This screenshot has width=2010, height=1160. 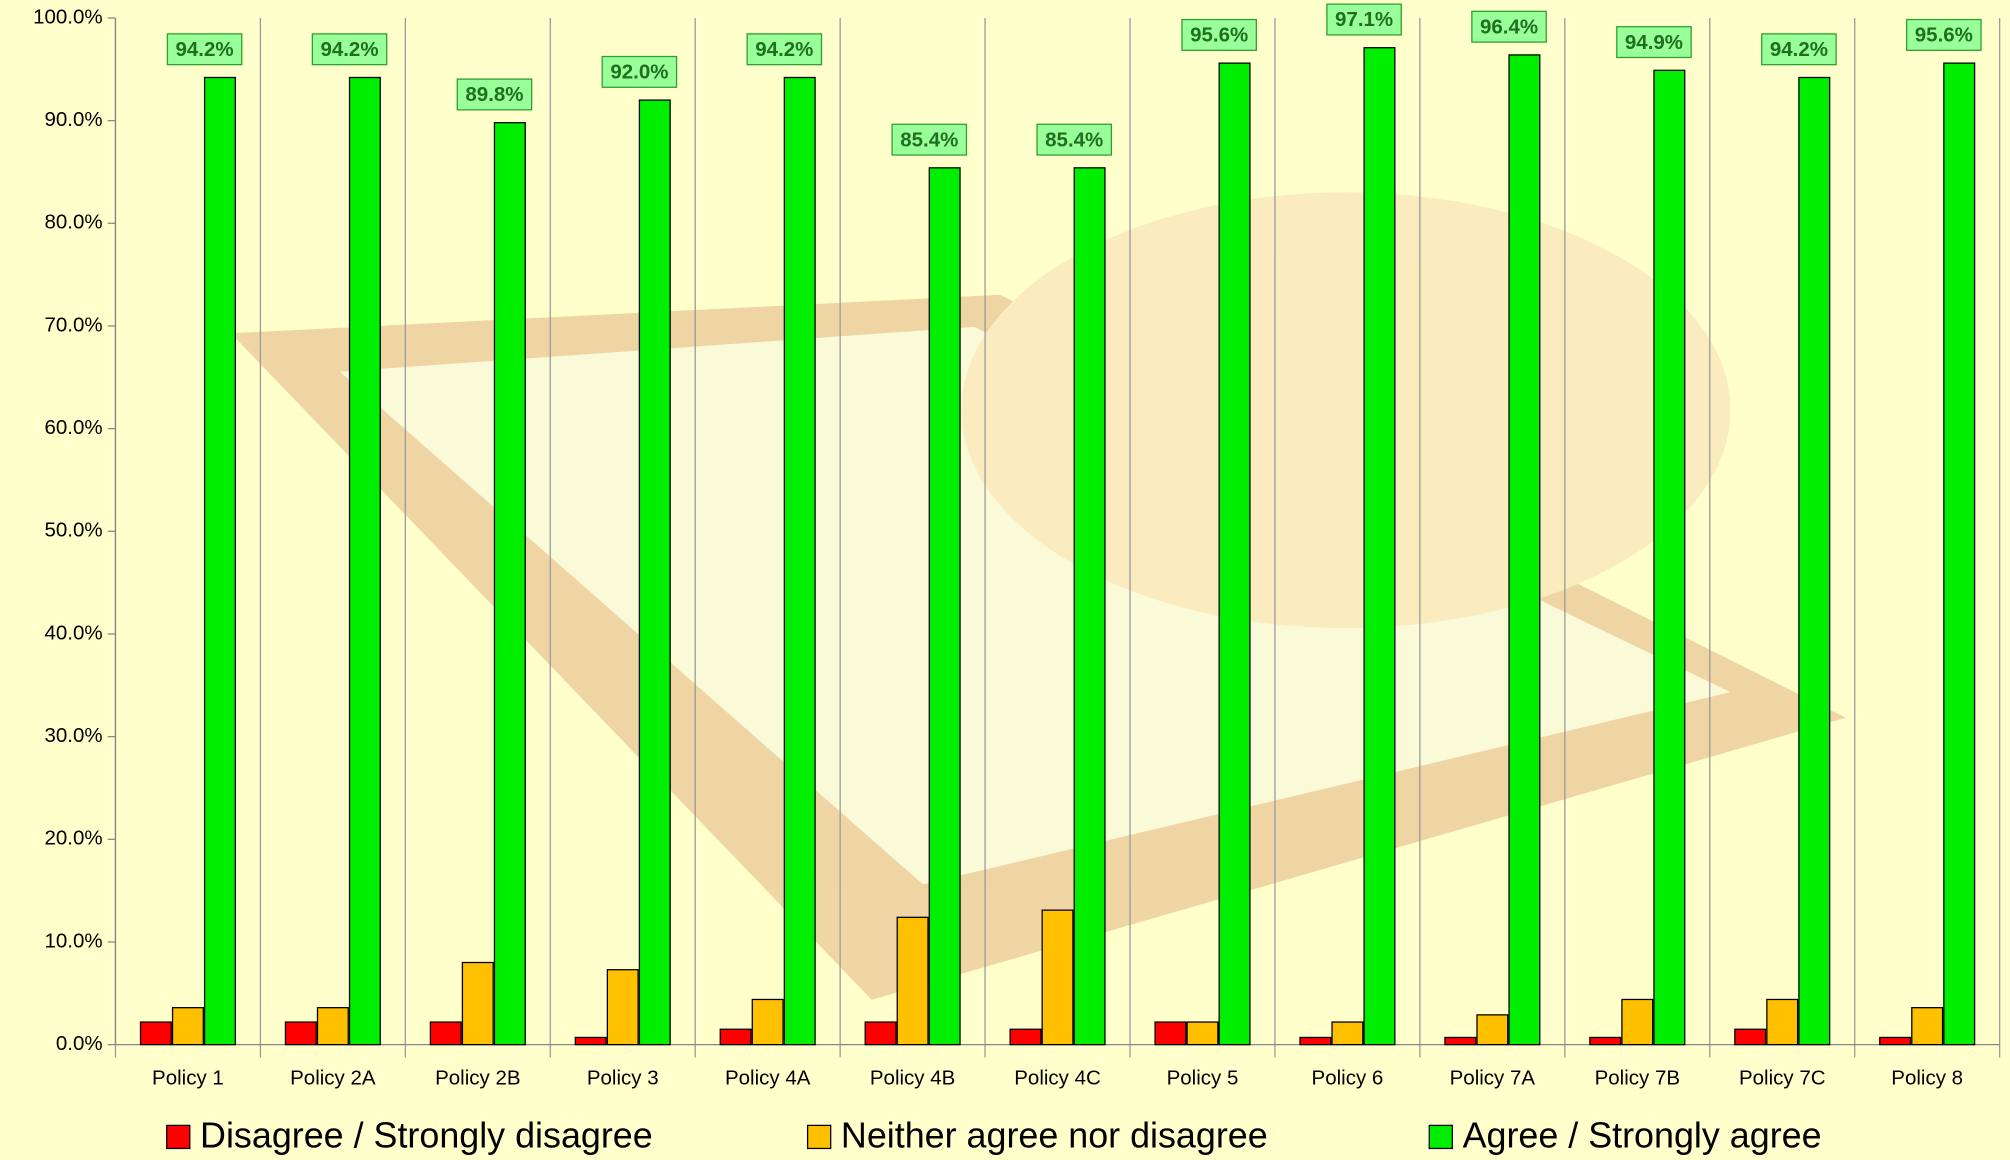 I want to click on data-label: 97.1%, so click(x=1364, y=19).